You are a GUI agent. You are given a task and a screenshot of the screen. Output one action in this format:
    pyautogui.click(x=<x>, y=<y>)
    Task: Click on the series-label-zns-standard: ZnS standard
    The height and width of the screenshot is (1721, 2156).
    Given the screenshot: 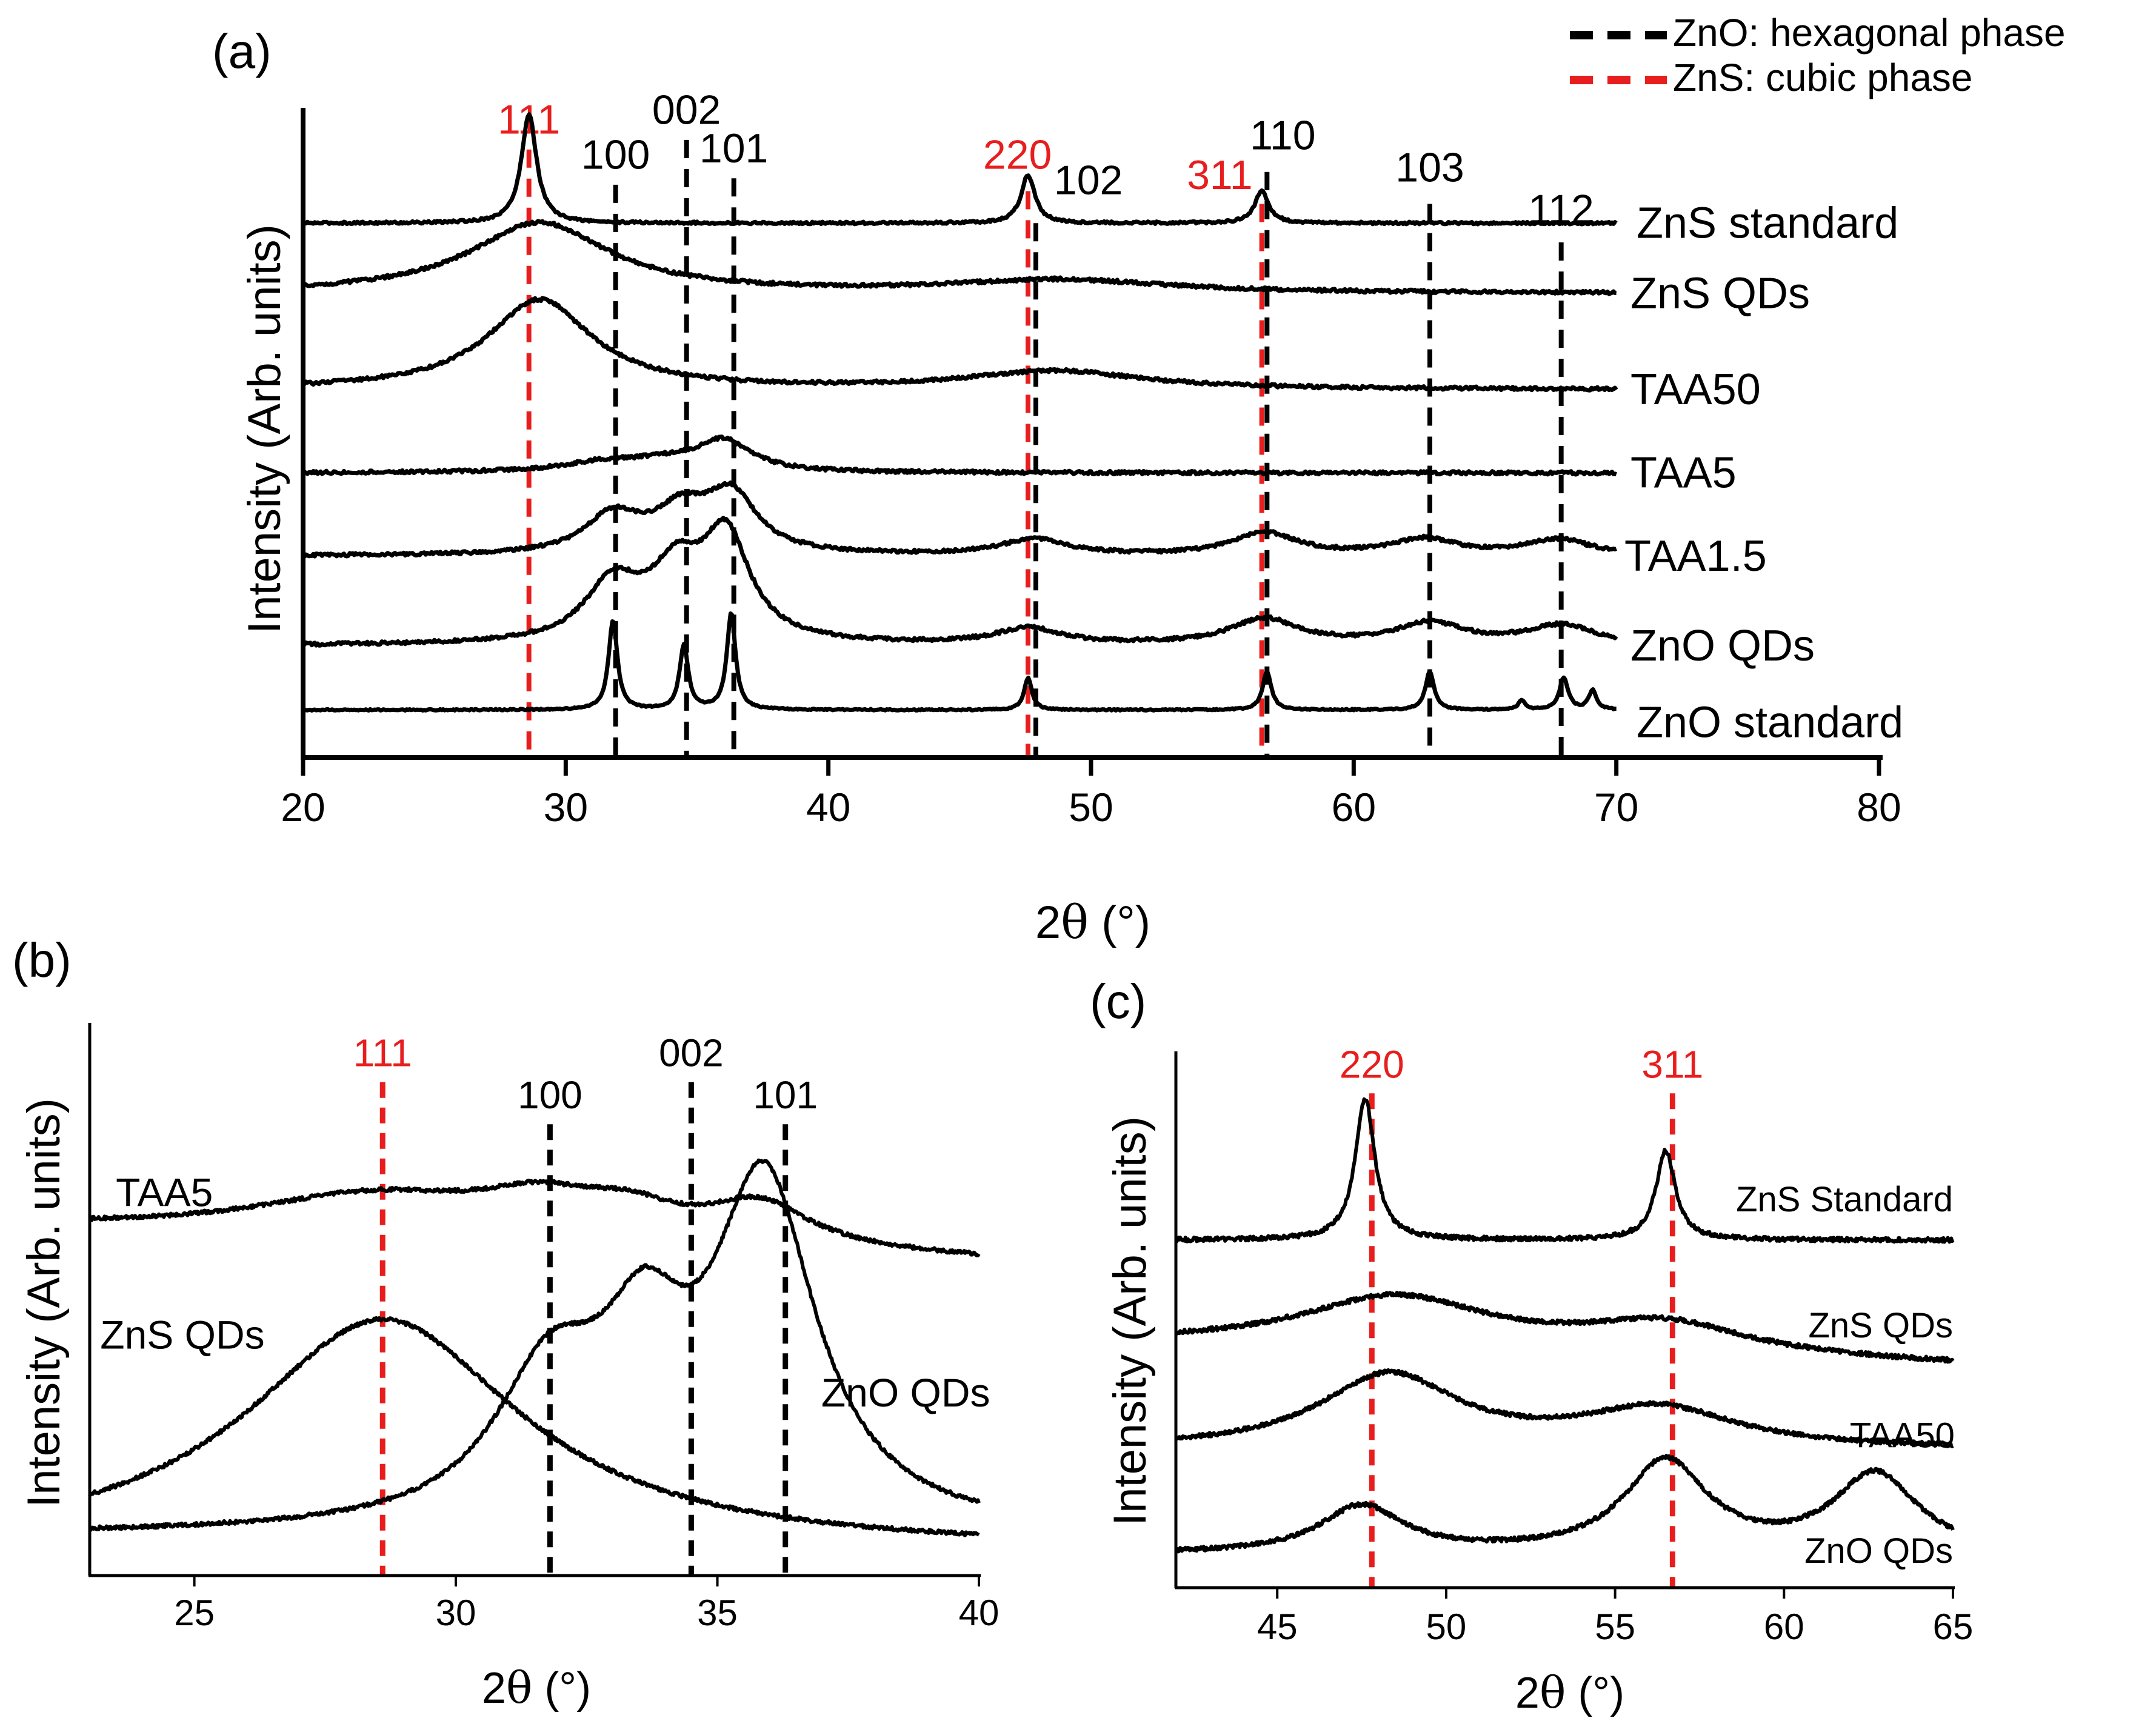 What is the action you would take?
    pyautogui.click(x=1768, y=223)
    